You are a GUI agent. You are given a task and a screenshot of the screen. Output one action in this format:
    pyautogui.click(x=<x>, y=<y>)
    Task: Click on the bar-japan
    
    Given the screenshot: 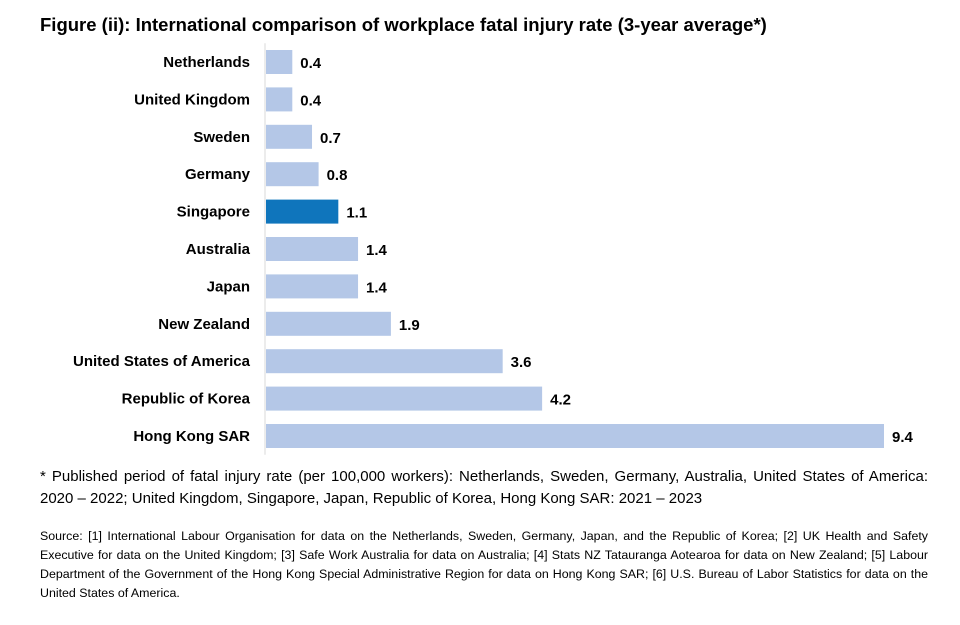 What is the action you would take?
    pyautogui.click(x=312, y=286)
    